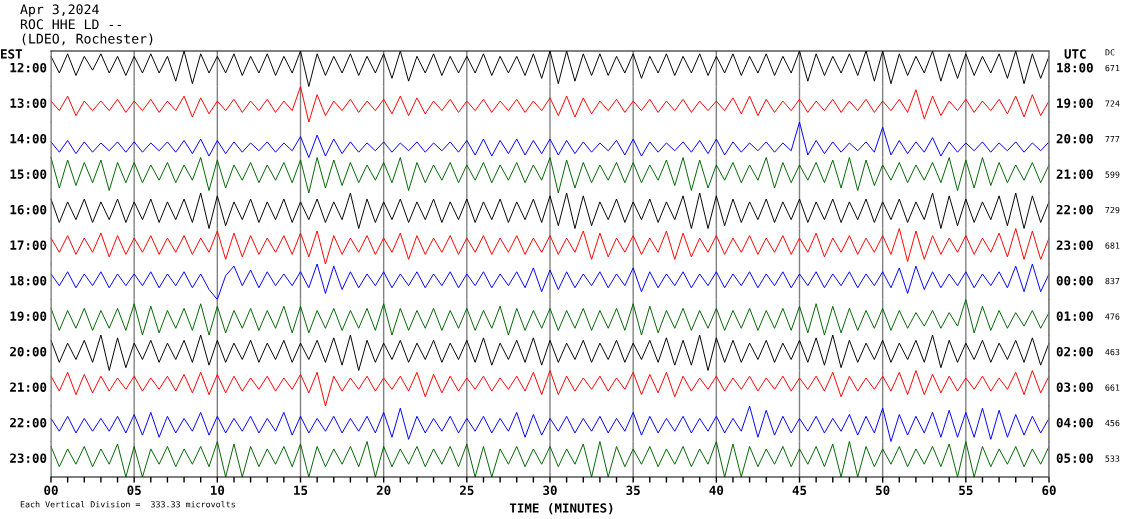 Image resolution: width=1130 pixels, height=519 pixels. I want to click on y-axis-title: 16:00, so click(28, 209).